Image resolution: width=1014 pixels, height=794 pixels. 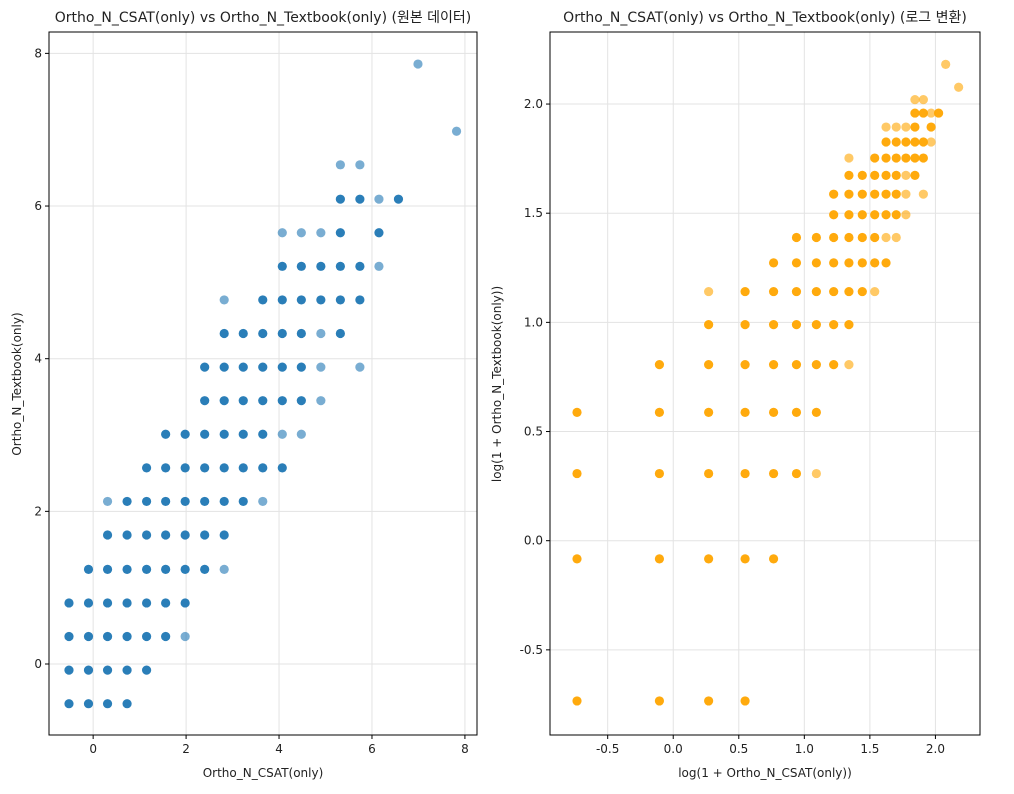 What do you see at coordinates (38, 53) in the screenshot?
I see `left-y-tick-label: 8` at bounding box center [38, 53].